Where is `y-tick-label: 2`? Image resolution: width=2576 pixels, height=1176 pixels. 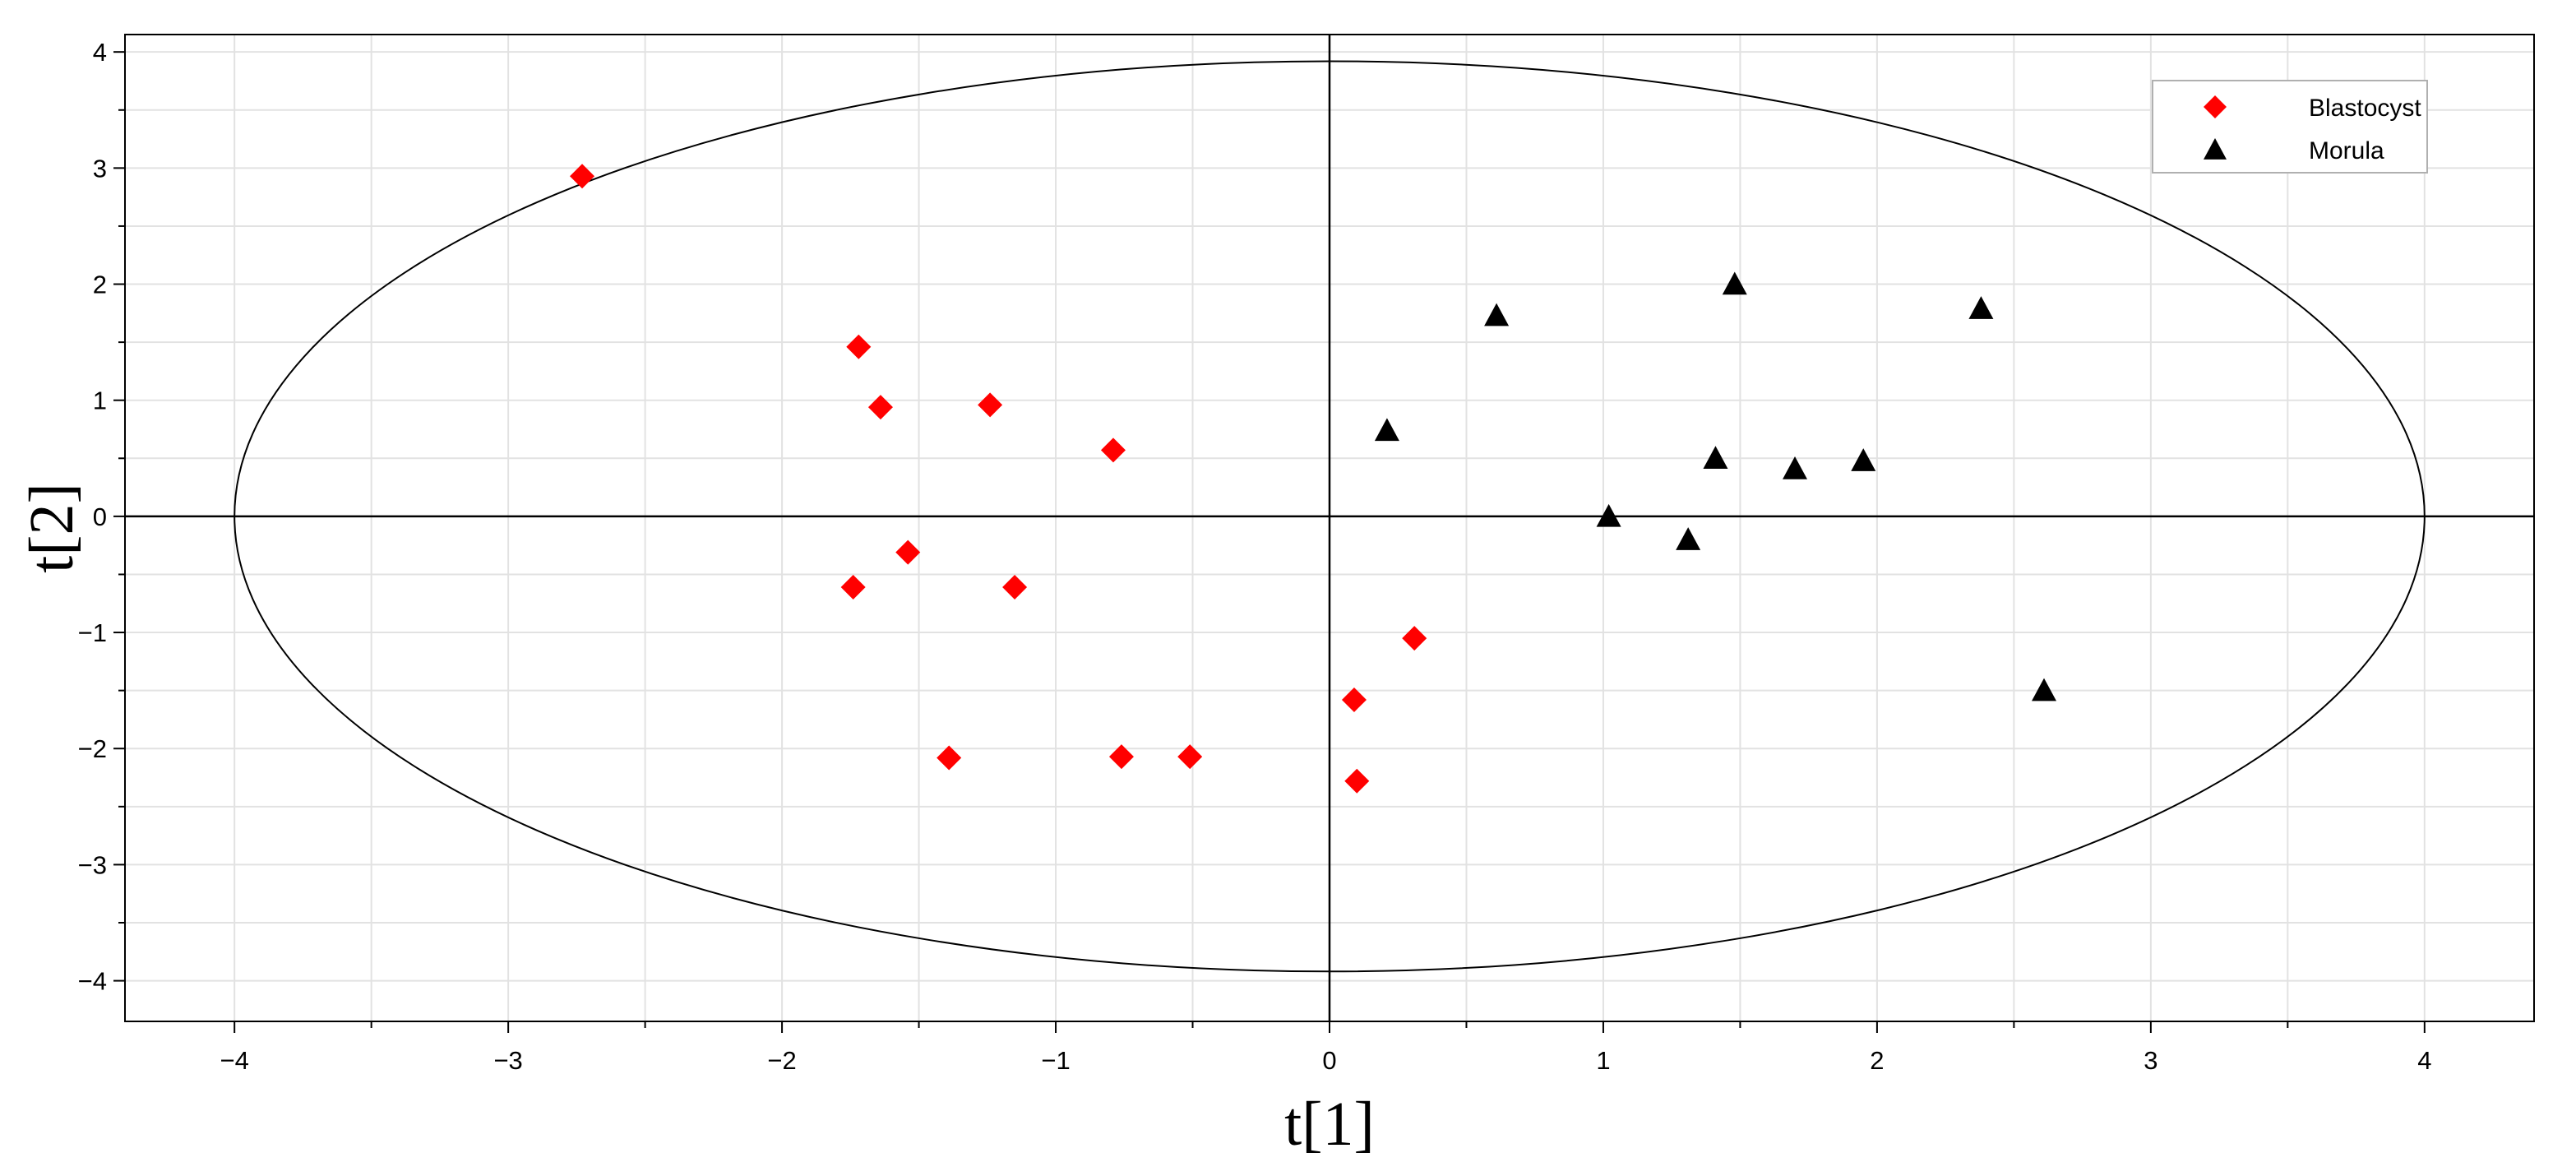 y-tick-label: 2 is located at coordinates (100, 285).